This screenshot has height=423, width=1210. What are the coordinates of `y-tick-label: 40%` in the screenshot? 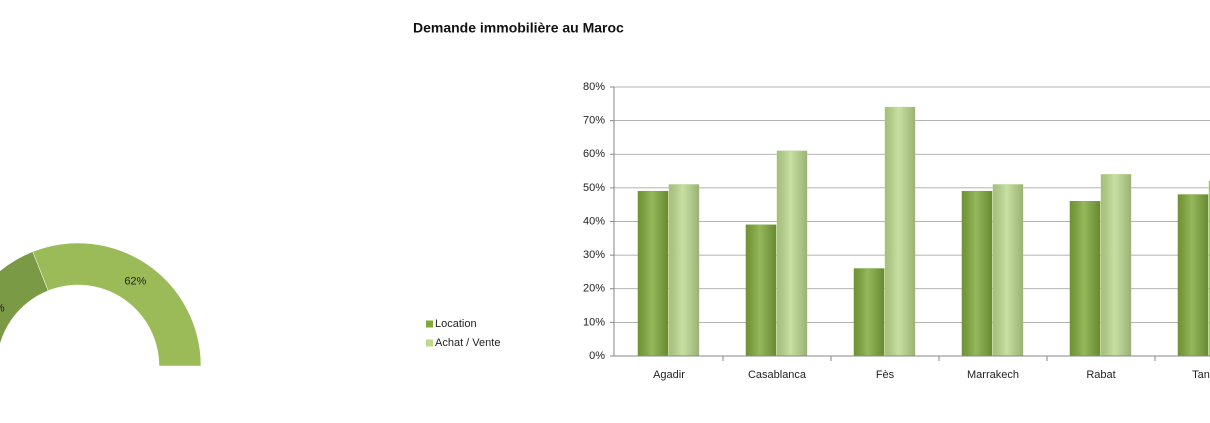 It's located at (594, 221).